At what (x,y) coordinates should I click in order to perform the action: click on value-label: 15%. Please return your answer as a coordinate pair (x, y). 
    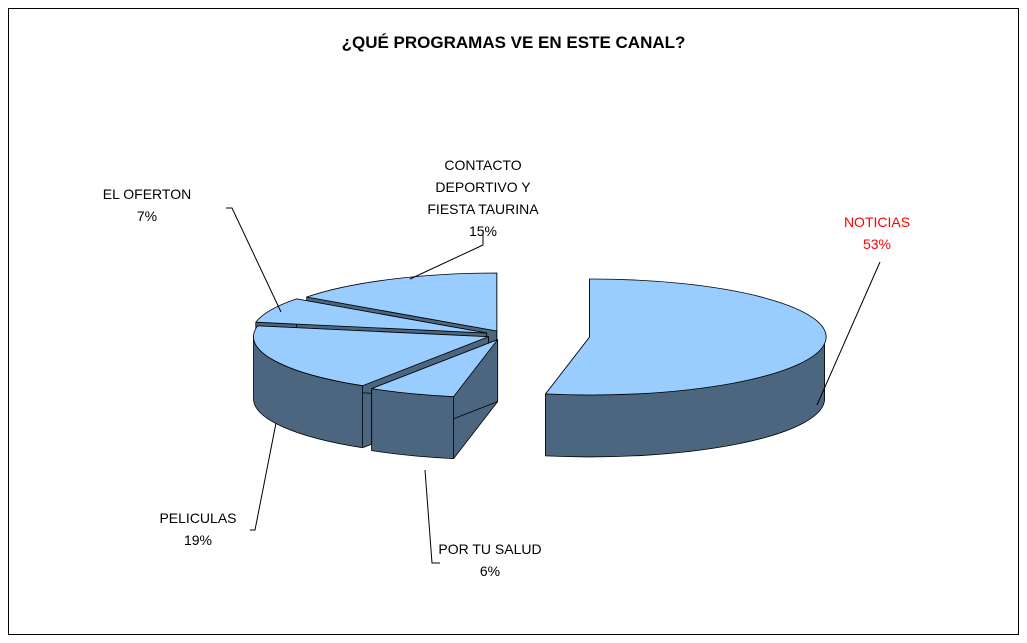
    Looking at the image, I should click on (483, 231).